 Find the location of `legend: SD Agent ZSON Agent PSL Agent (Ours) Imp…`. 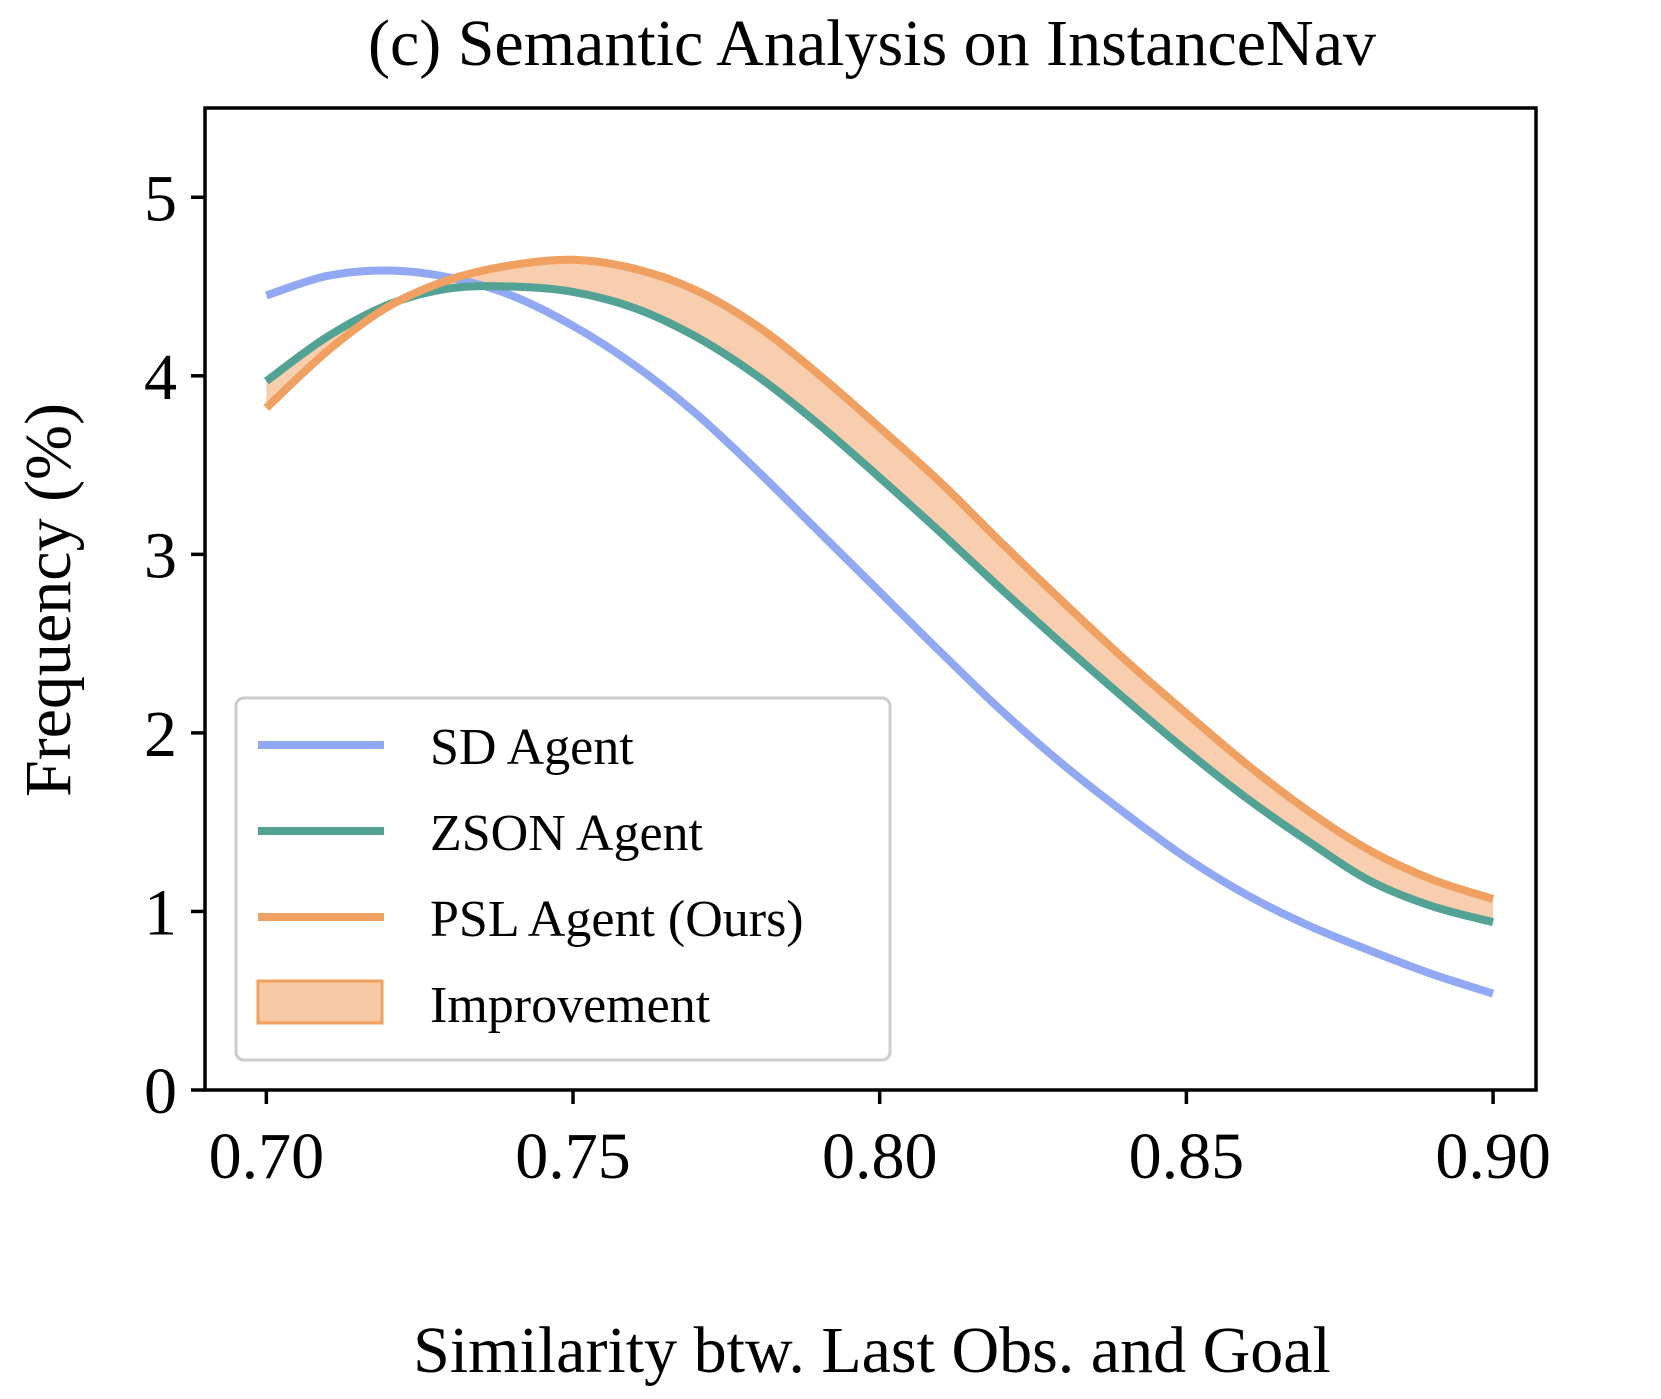

legend: SD Agent ZSON Agent PSL Agent (Ours) Imp… is located at coordinates (563, 879).